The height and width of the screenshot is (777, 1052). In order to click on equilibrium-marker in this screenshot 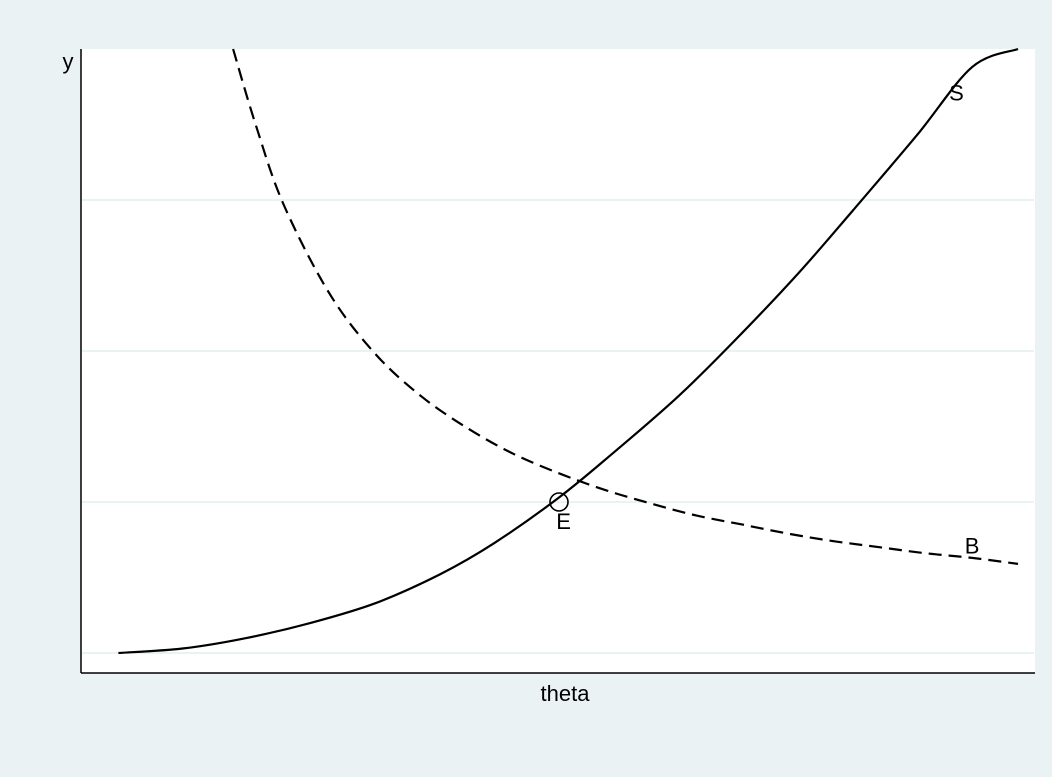, I will do `click(559, 502)`.